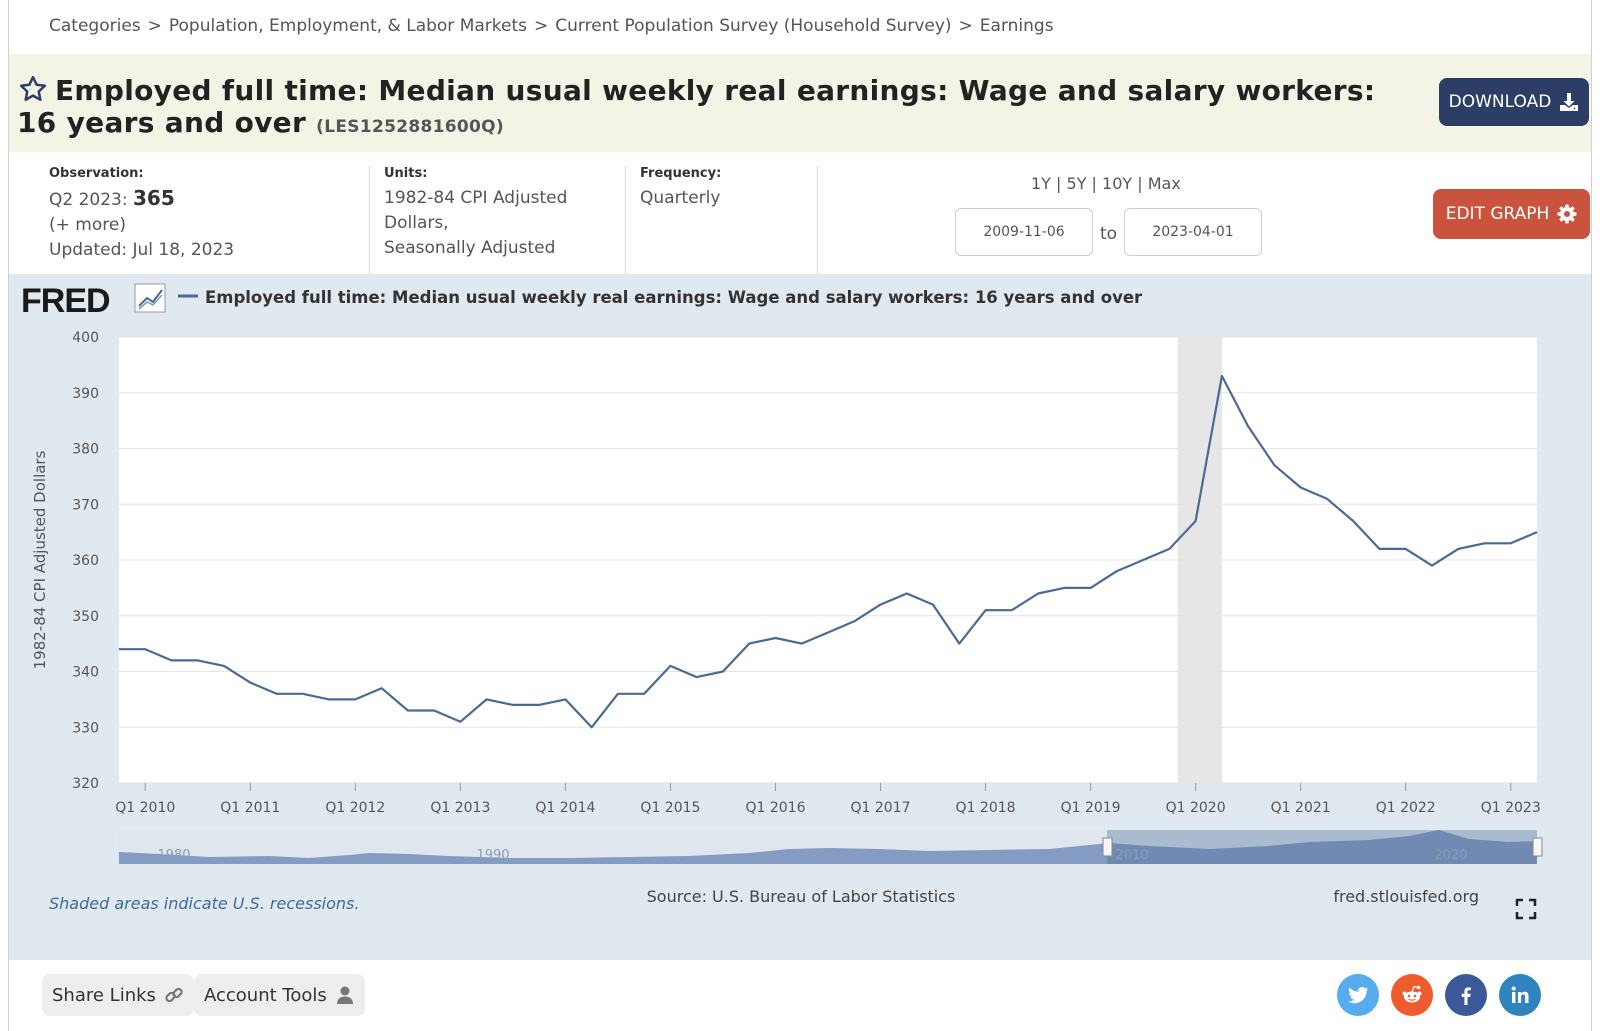 This screenshot has height=1031, width=1600. I want to click on units-label: Units:, so click(406, 173).